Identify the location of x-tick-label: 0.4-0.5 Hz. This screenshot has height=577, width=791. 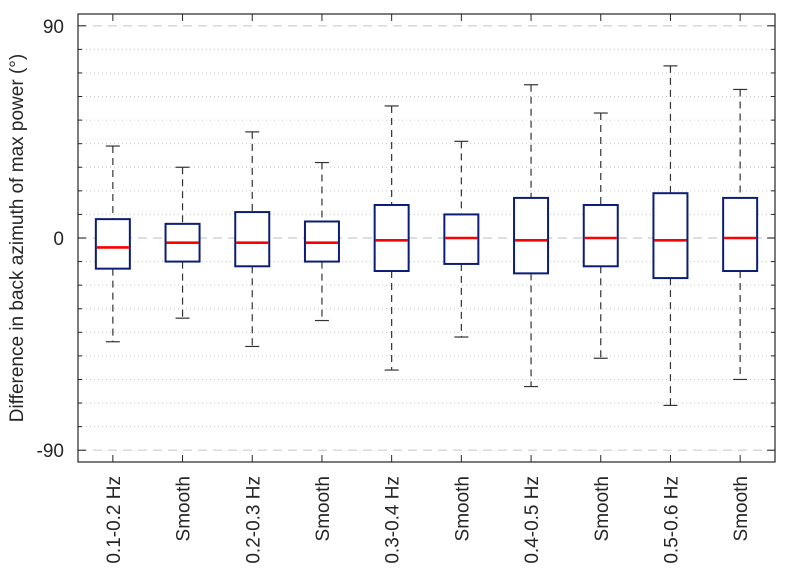
(532, 520).